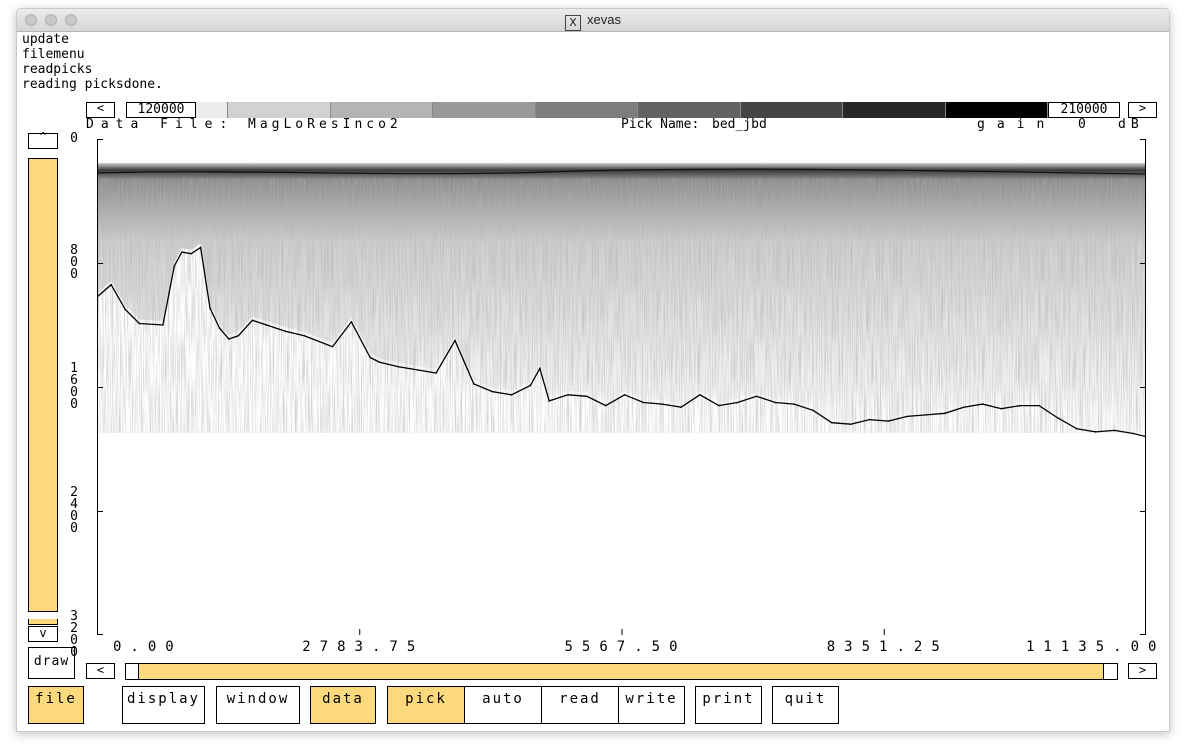 The image size is (1184, 754). Describe the element at coordinates (51, 663) in the screenshot. I see `draw-button: draw` at that location.